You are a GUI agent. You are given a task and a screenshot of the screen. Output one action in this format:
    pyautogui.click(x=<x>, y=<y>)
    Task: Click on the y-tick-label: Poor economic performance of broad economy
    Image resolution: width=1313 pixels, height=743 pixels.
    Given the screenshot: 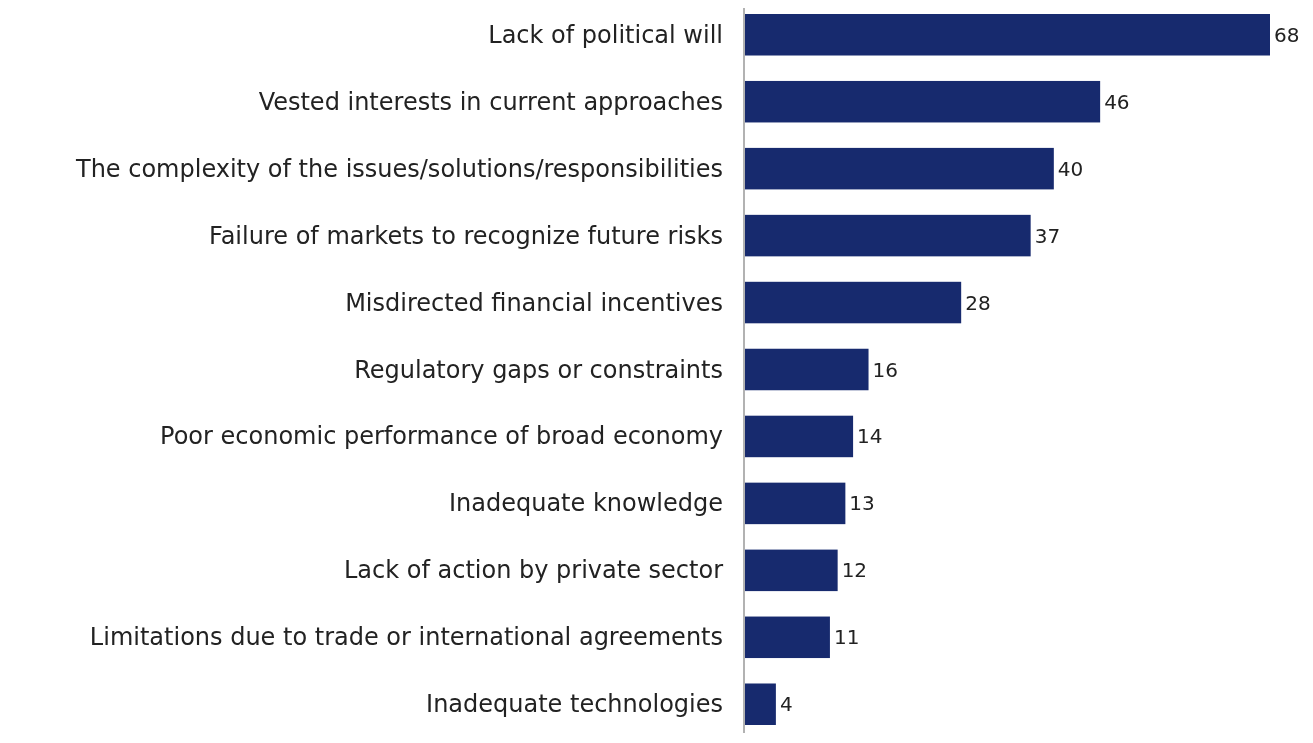 What is the action you would take?
    pyautogui.click(x=441, y=436)
    